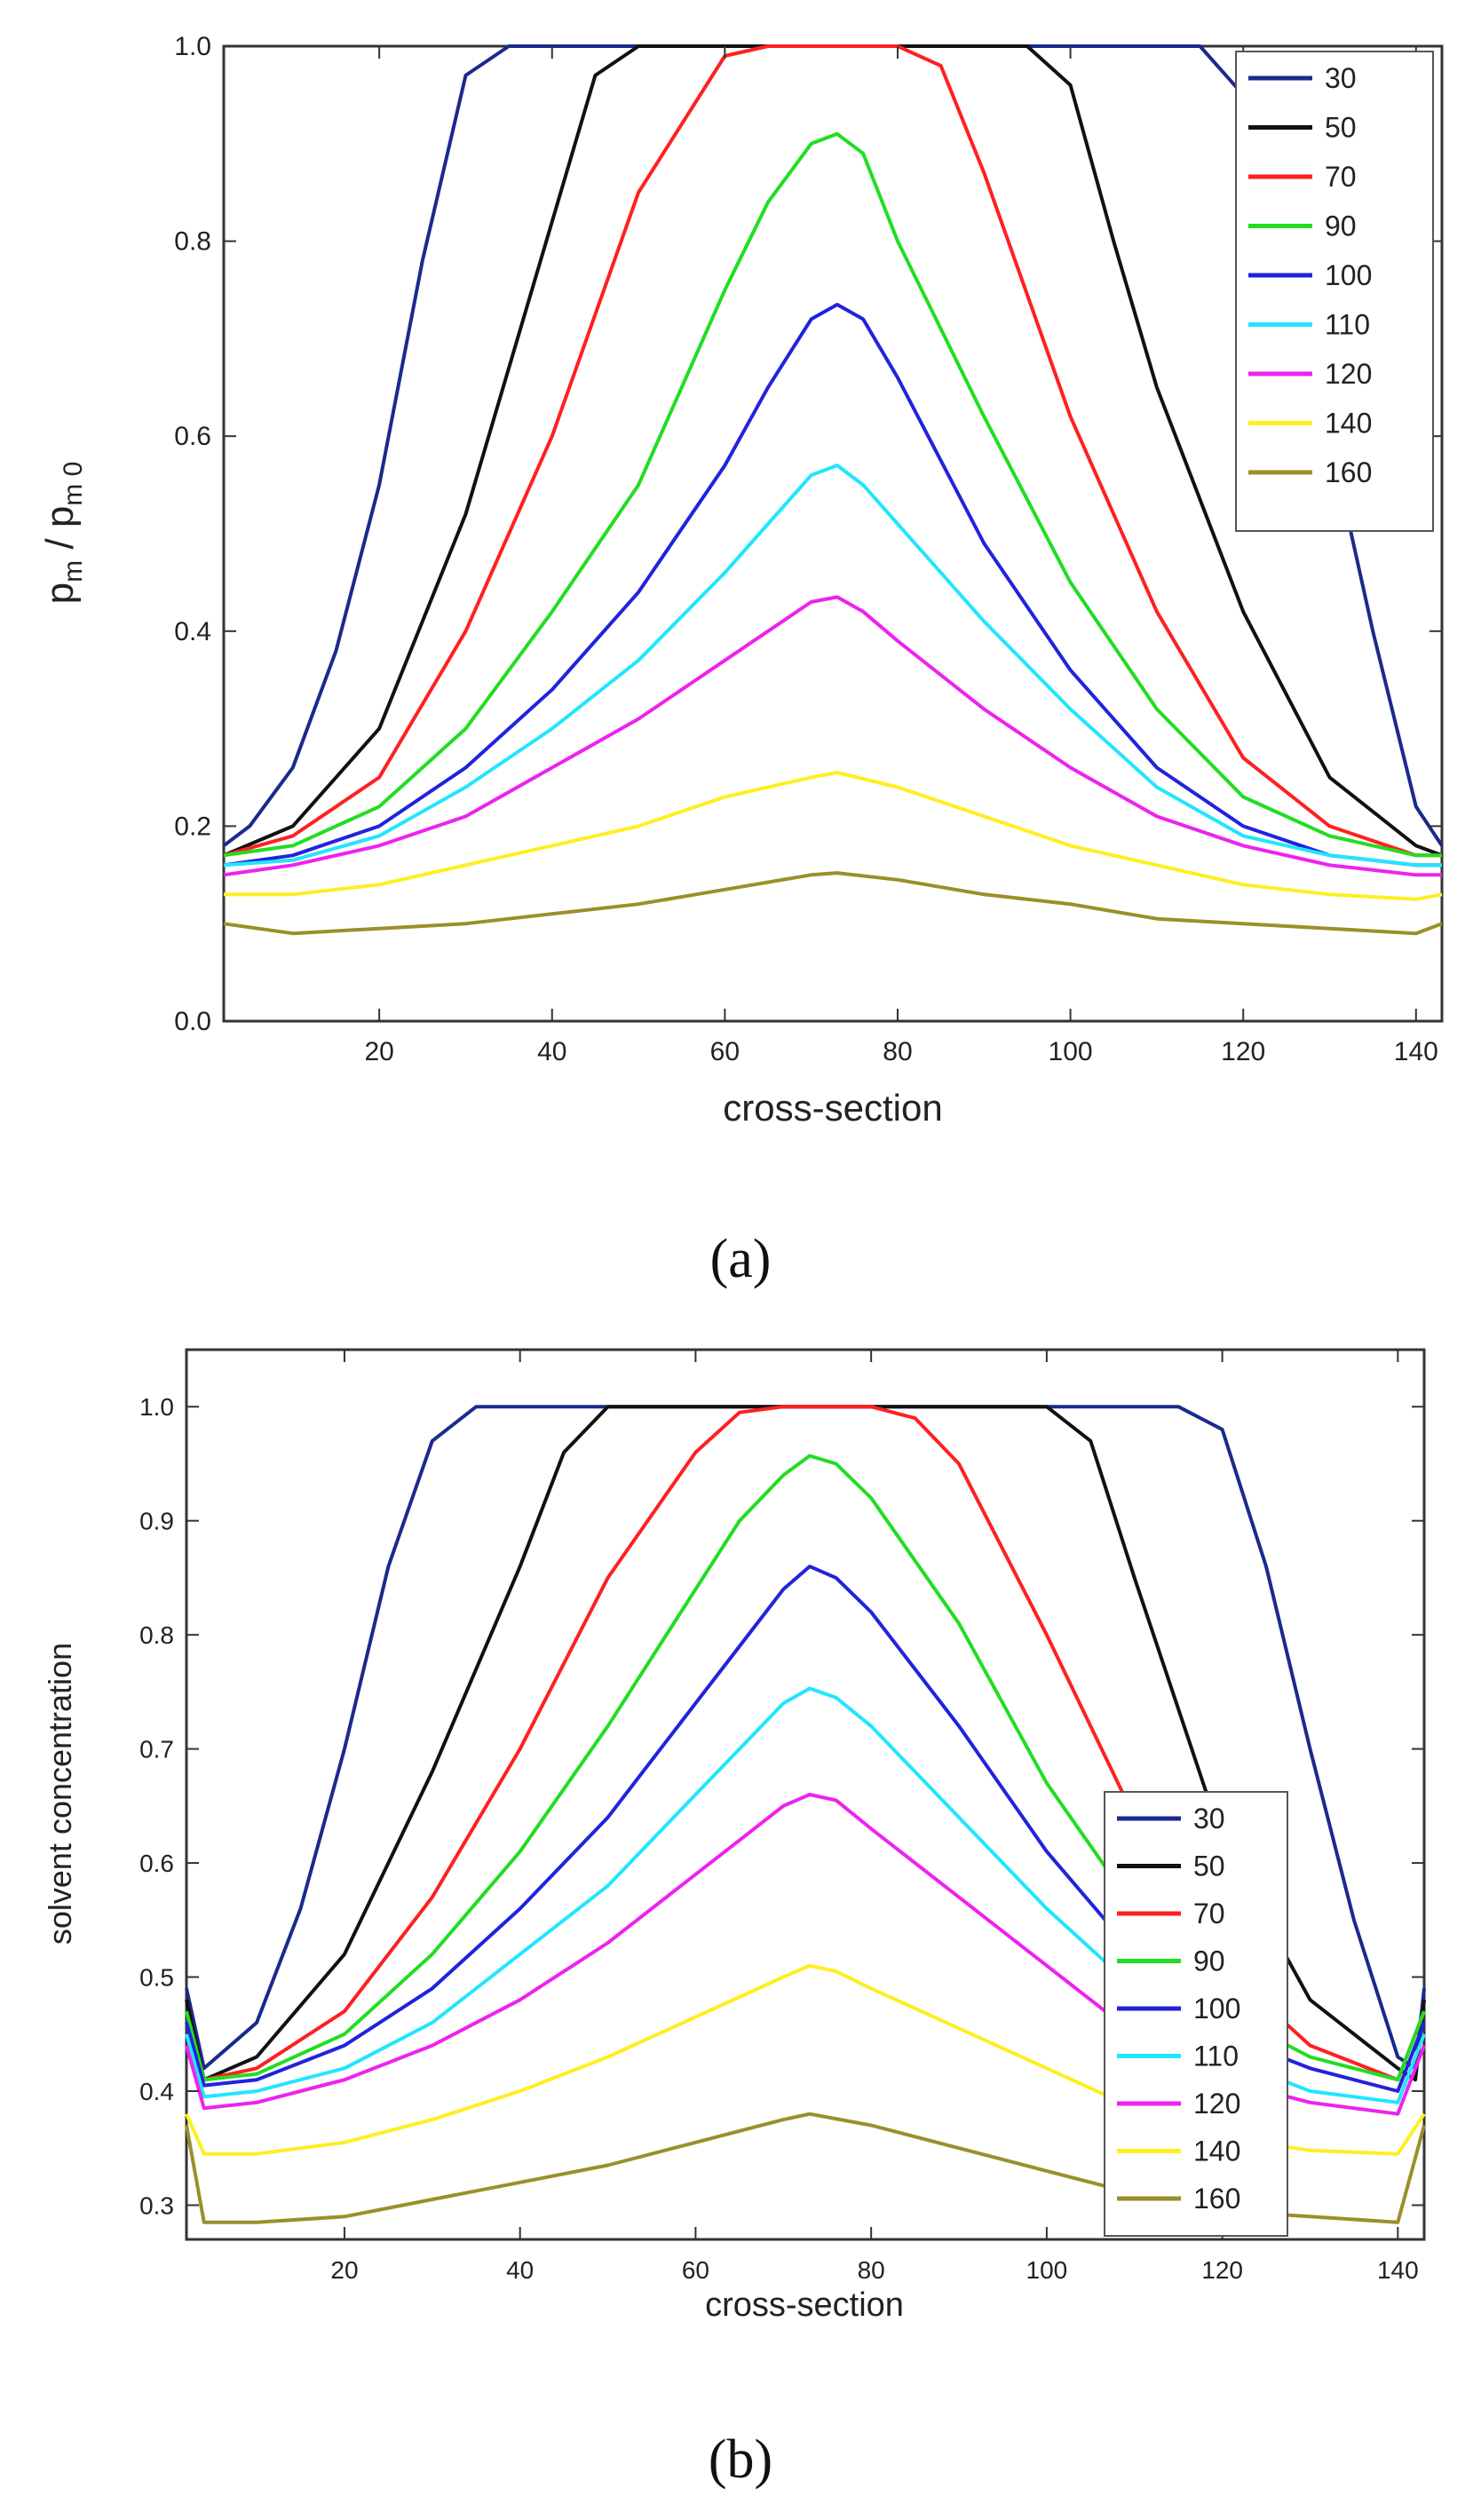 The width and height of the screenshot is (1481, 2520). What do you see at coordinates (1222, 2270) in the screenshot?
I see `panel-b-x-tick-label: 120` at bounding box center [1222, 2270].